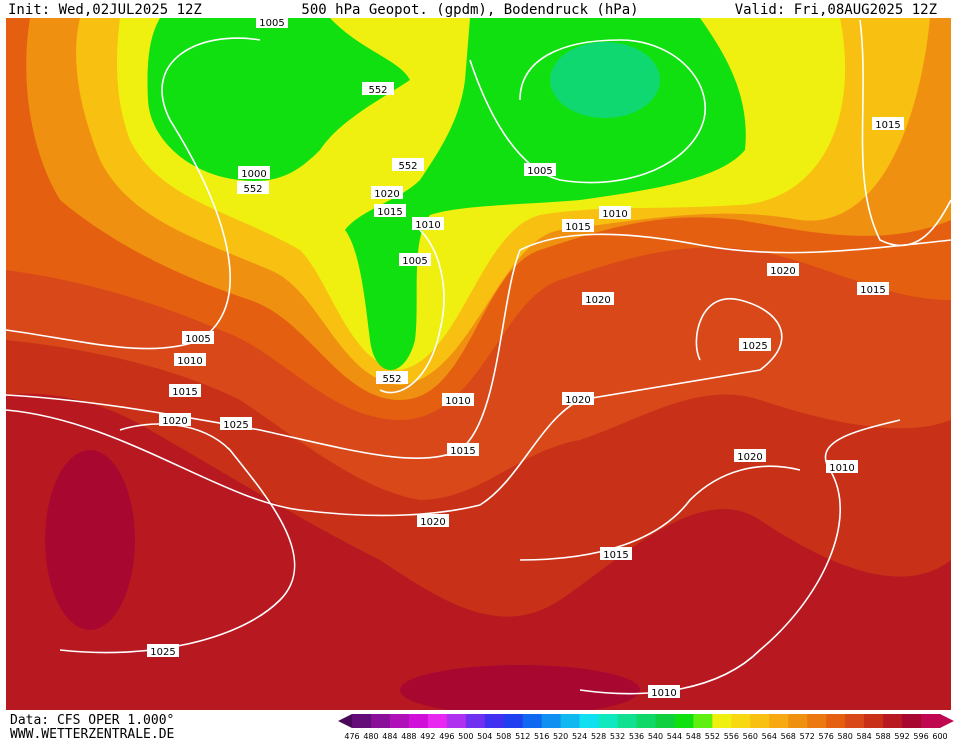  Describe the element at coordinates (655, 736) in the screenshot. I see `legend-tick-label: 540` at that location.